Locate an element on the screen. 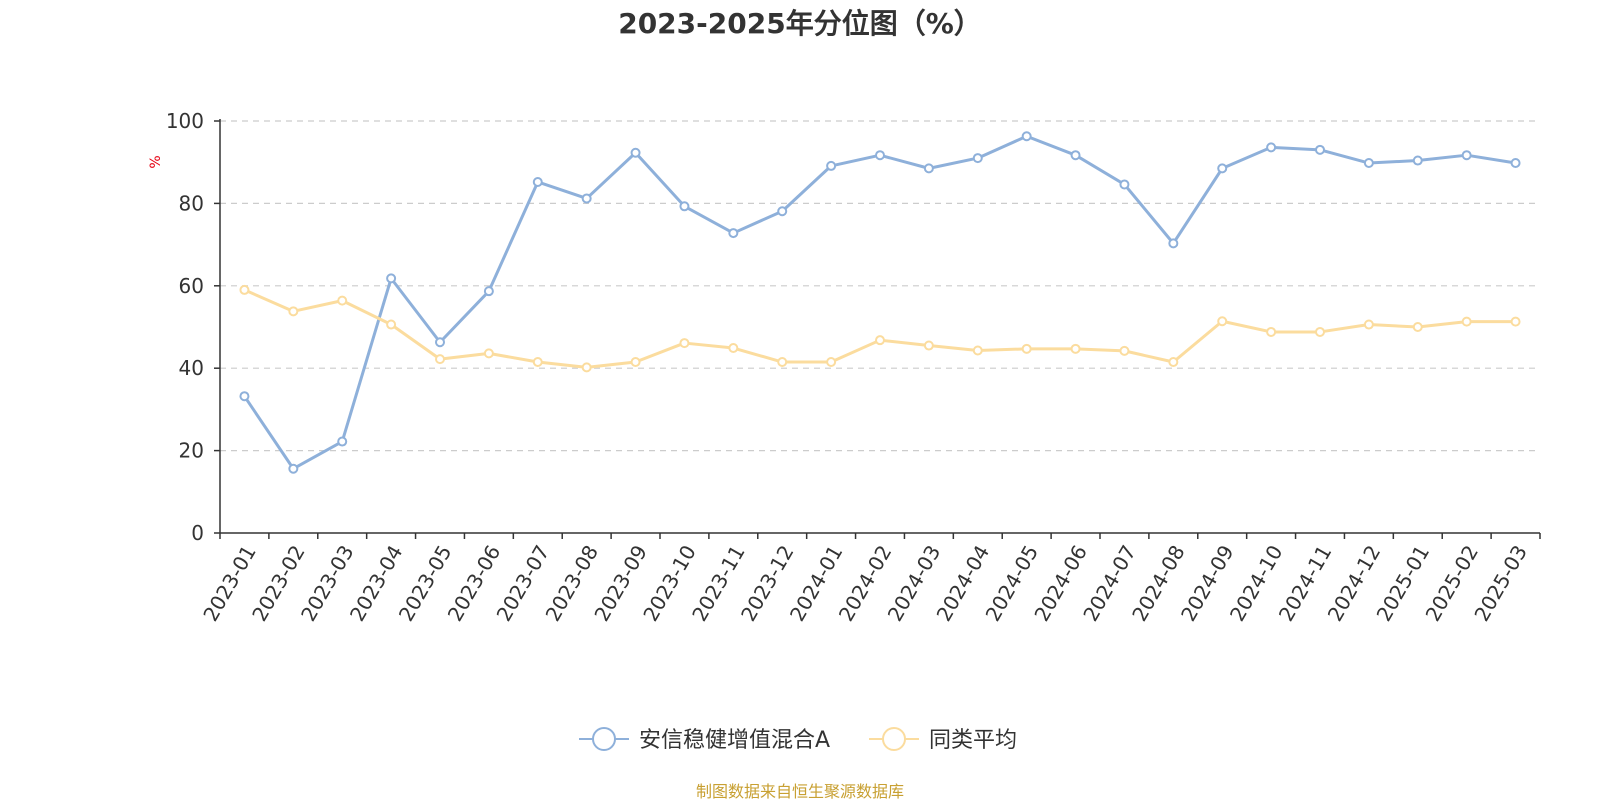 The width and height of the screenshot is (1600, 800). legend: 安信稳健增值混合A 同类平均 is located at coordinates (798, 740).